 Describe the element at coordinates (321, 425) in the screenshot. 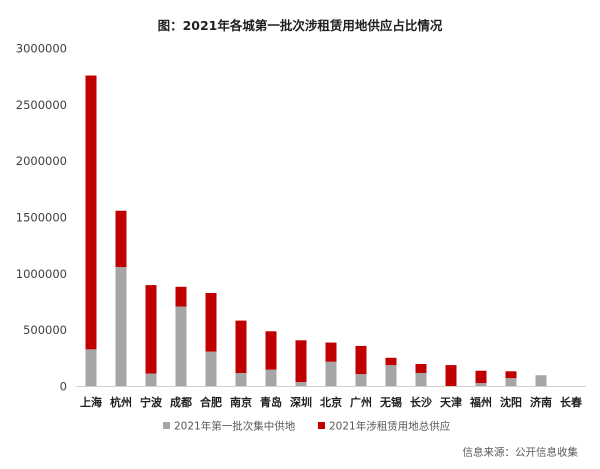

I see `legend-swatch-total-supply` at that location.